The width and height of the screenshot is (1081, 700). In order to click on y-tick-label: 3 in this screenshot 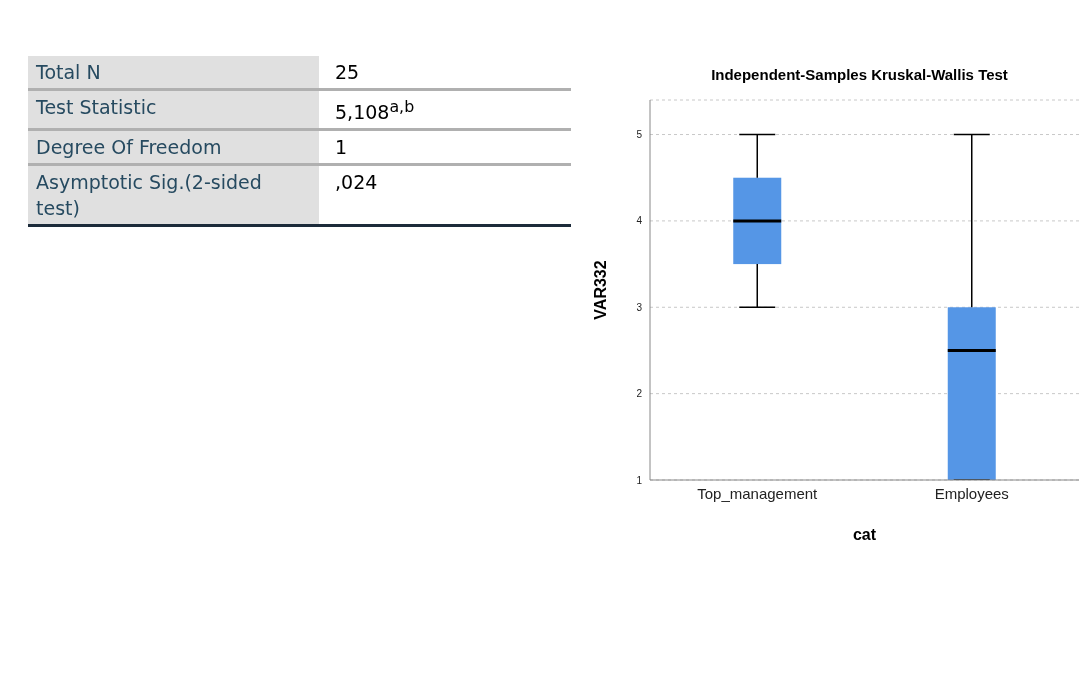, I will do `click(639, 307)`.